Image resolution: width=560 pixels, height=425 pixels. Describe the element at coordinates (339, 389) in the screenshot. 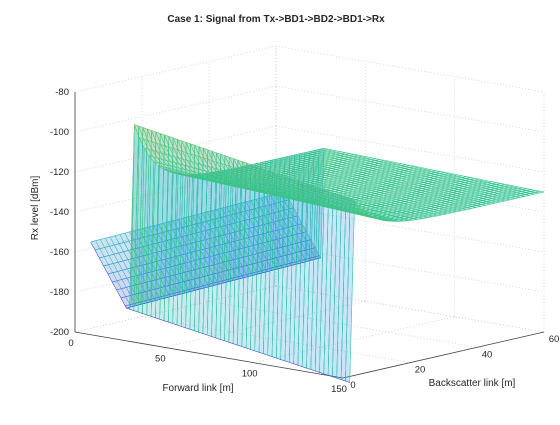

I see `x-tick-label: 150` at that location.